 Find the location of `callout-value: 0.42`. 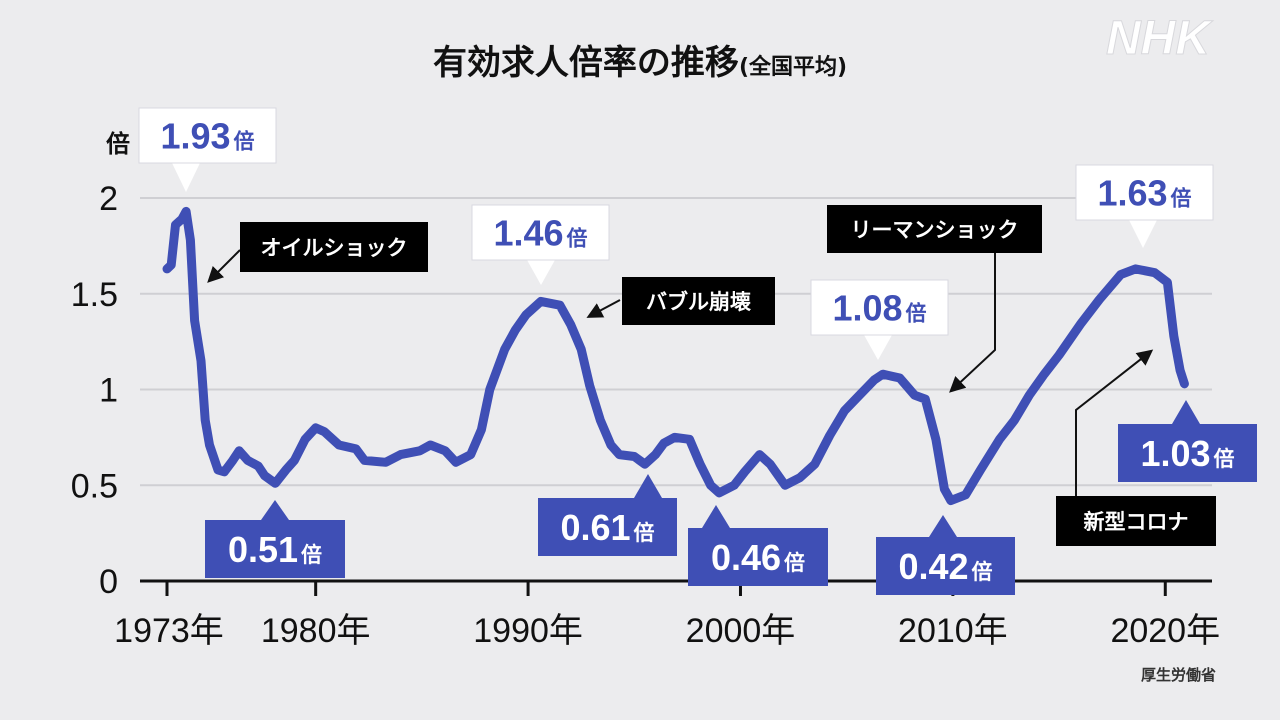

callout-value: 0.42 is located at coordinates (933, 566).